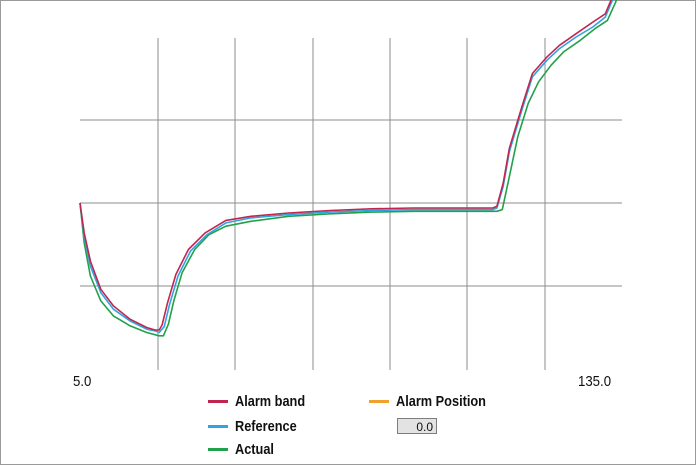 The height and width of the screenshot is (465, 696). I want to click on legend-label-actual: Actual, so click(254, 449).